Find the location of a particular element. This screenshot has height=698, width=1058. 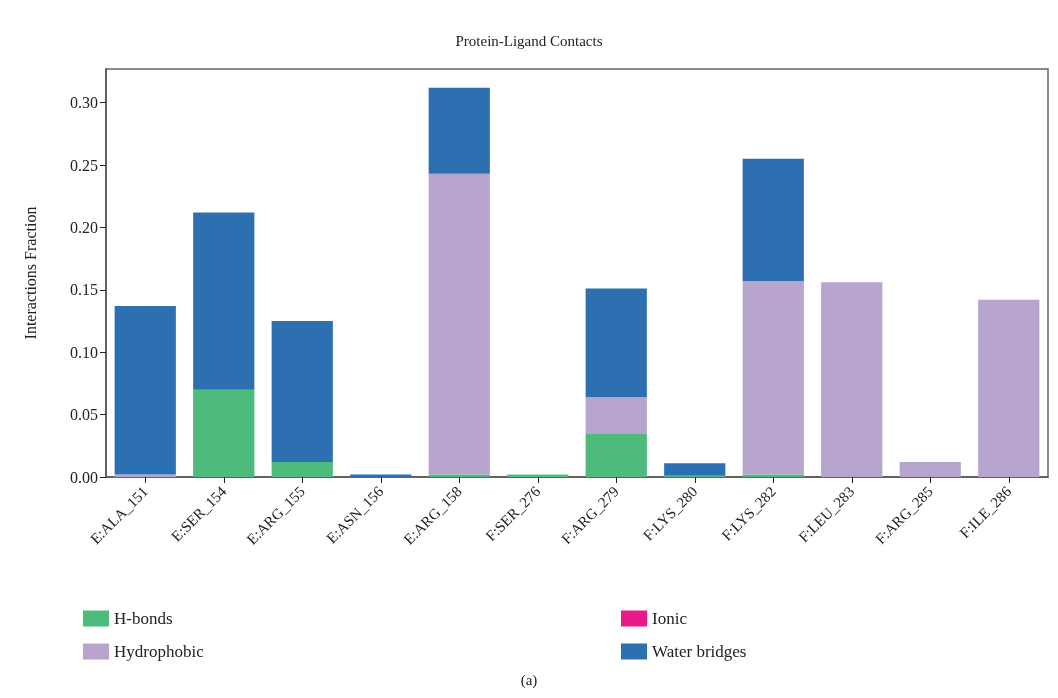

legend-label: H-bonds is located at coordinates (143, 618).